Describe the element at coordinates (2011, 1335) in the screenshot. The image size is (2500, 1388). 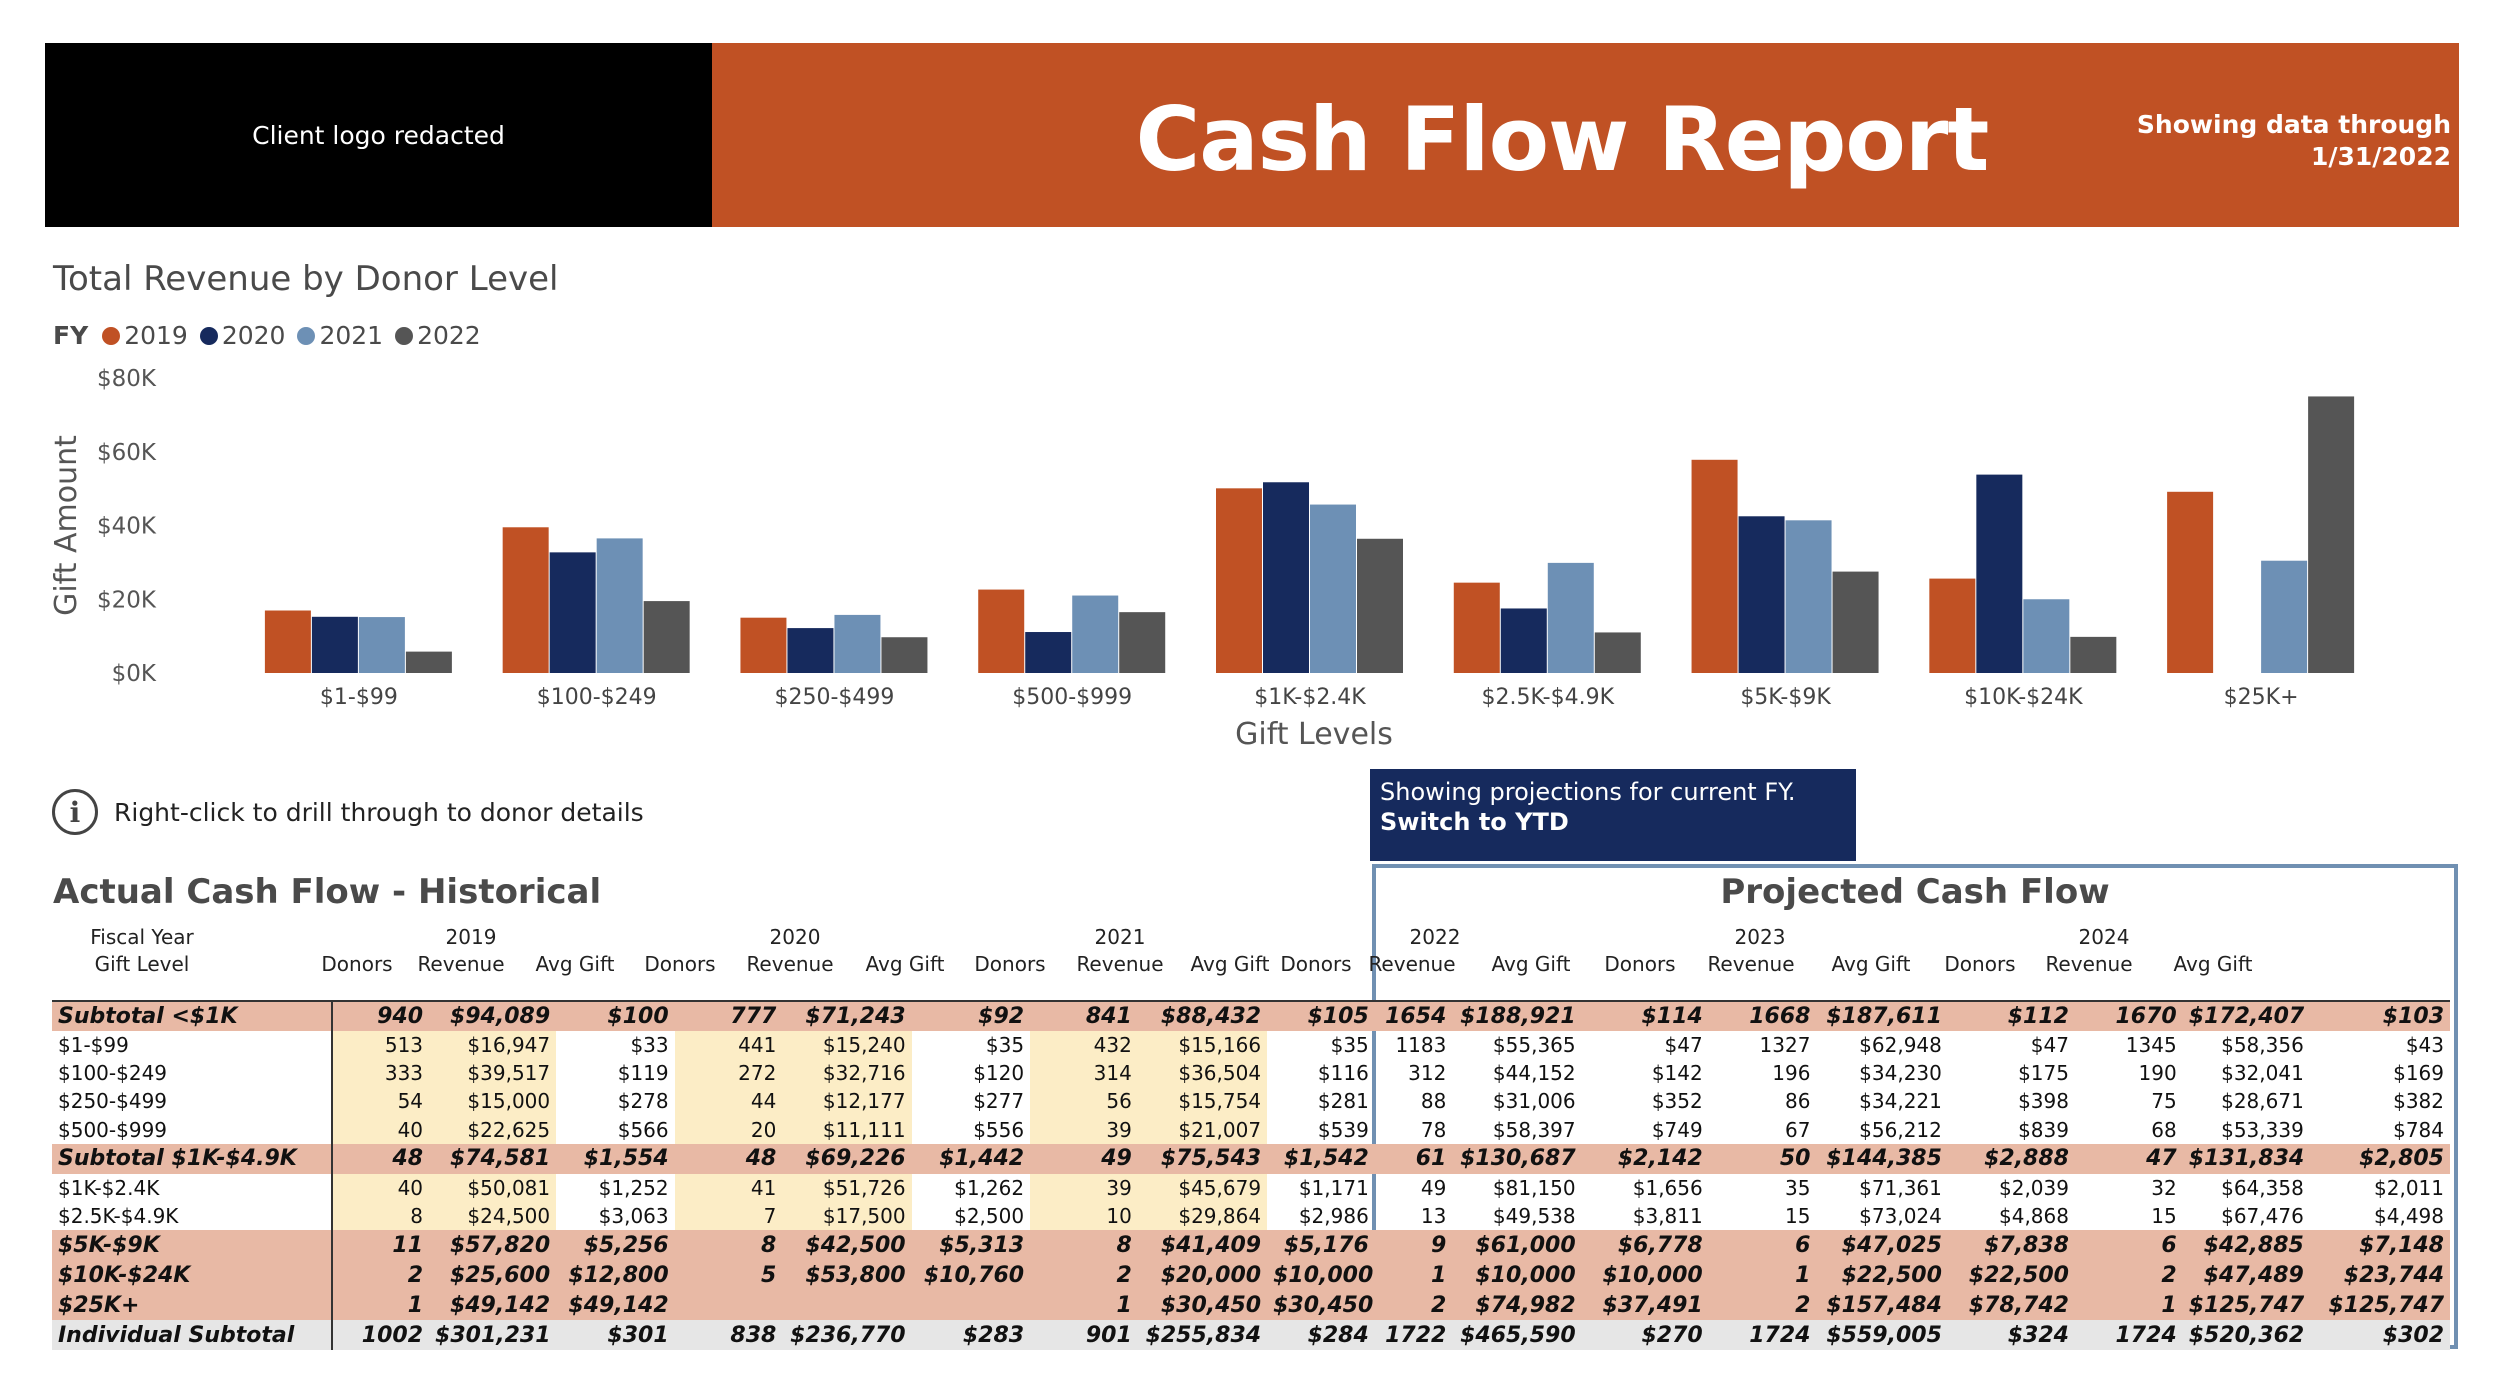
I see `table-cell: $324` at that location.